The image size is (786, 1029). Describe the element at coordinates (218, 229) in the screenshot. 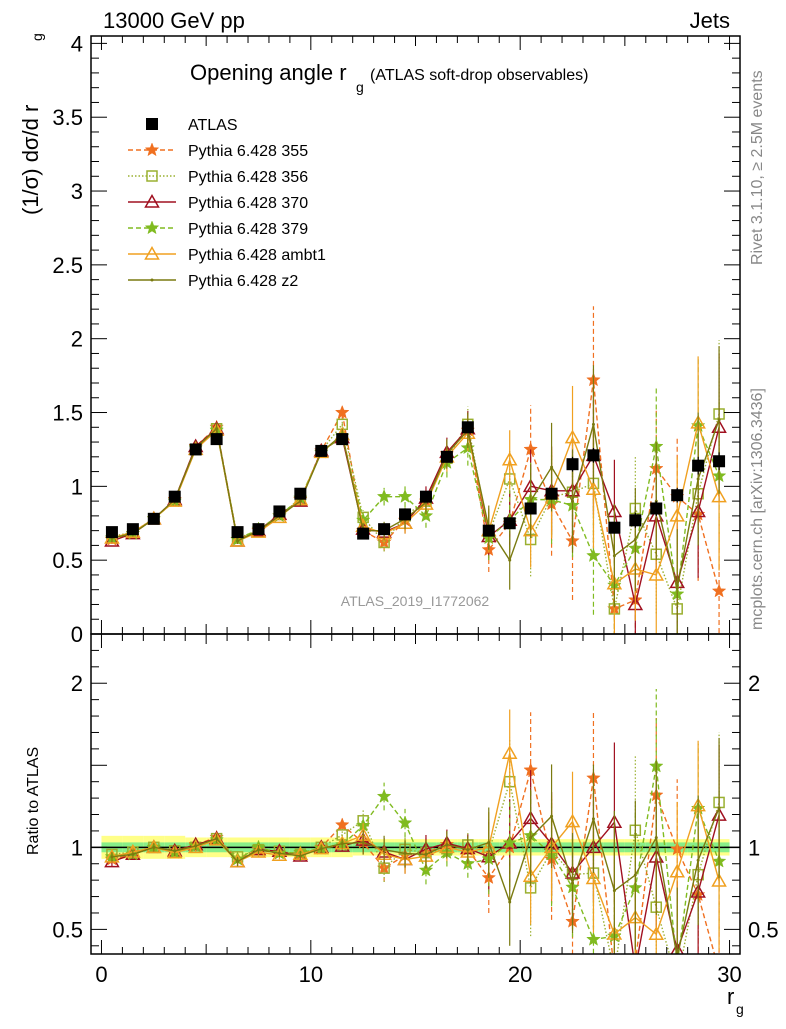

I see `legend-item-4: Pythia 6.428 379` at that location.